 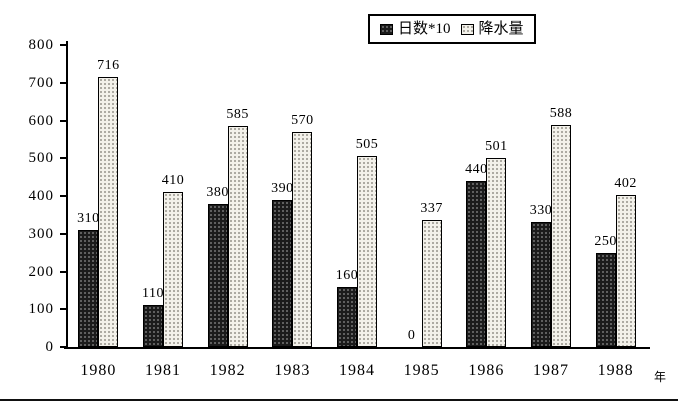 What do you see at coordinates (550, 370) in the screenshot?
I see `x-category-label: 1987` at bounding box center [550, 370].